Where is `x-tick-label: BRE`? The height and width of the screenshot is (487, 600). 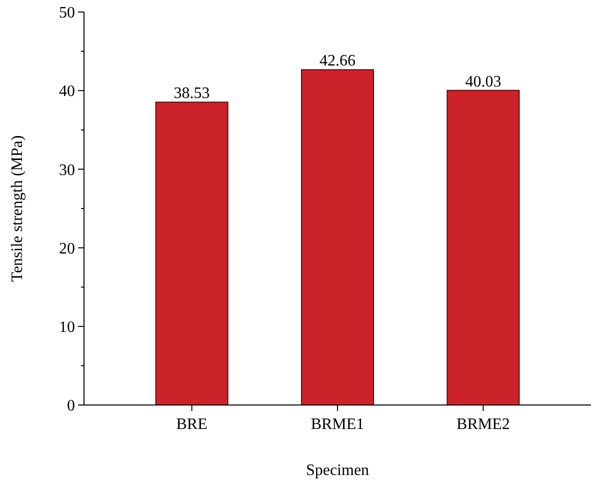
x-tick-label: BRE is located at coordinates (192, 424).